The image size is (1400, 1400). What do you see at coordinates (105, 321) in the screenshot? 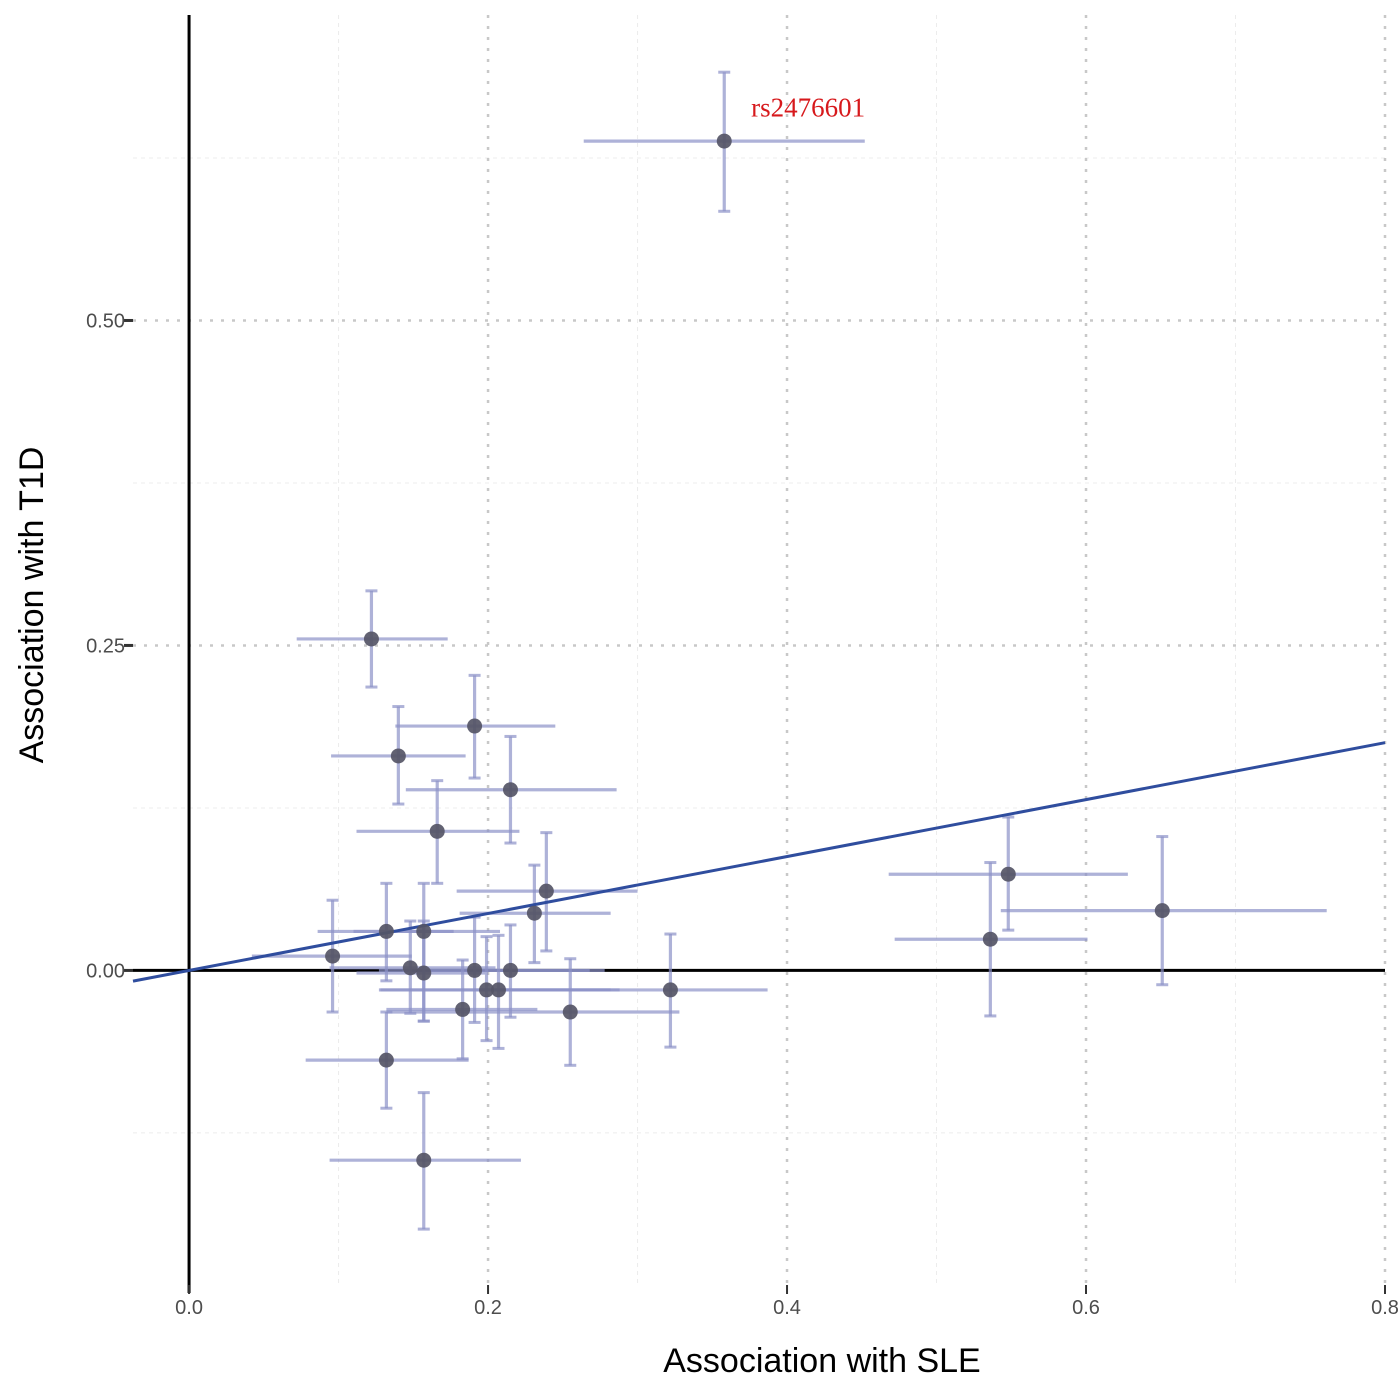
I see `y-tick-label: 0.50` at bounding box center [105, 321].